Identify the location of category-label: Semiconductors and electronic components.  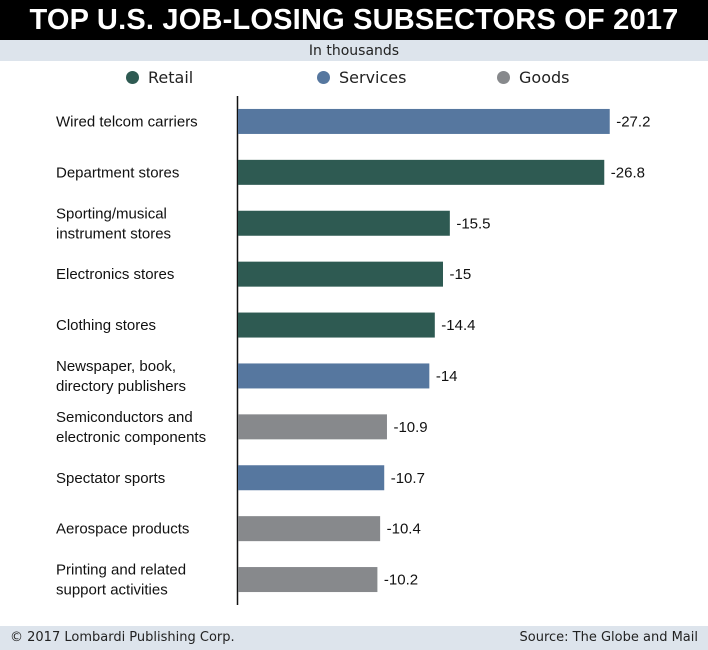
(131, 427).